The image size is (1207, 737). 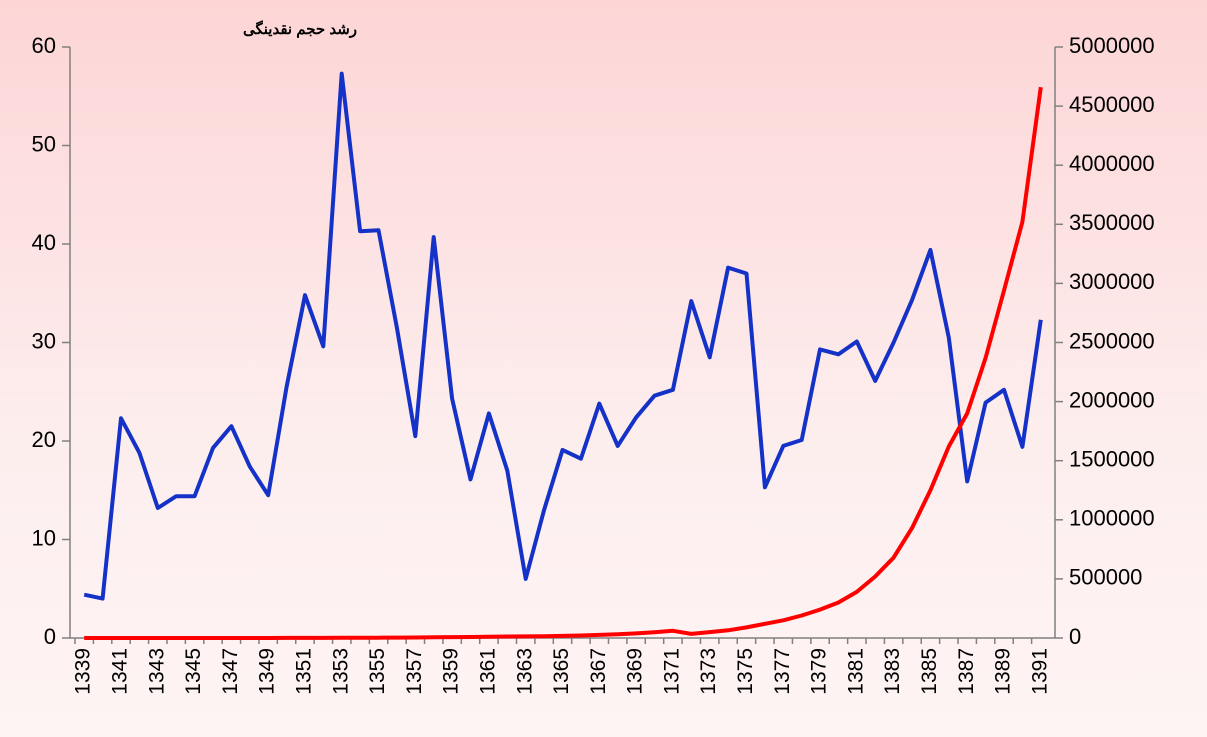 I want to click on x-tick-label: 1381, so click(x=855, y=671).